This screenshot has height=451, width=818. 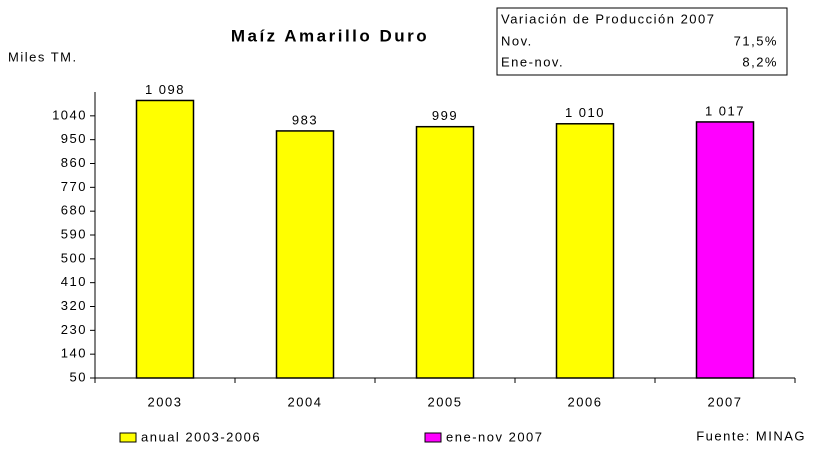 I want to click on data-label: 999, so click(x=445, y=115).